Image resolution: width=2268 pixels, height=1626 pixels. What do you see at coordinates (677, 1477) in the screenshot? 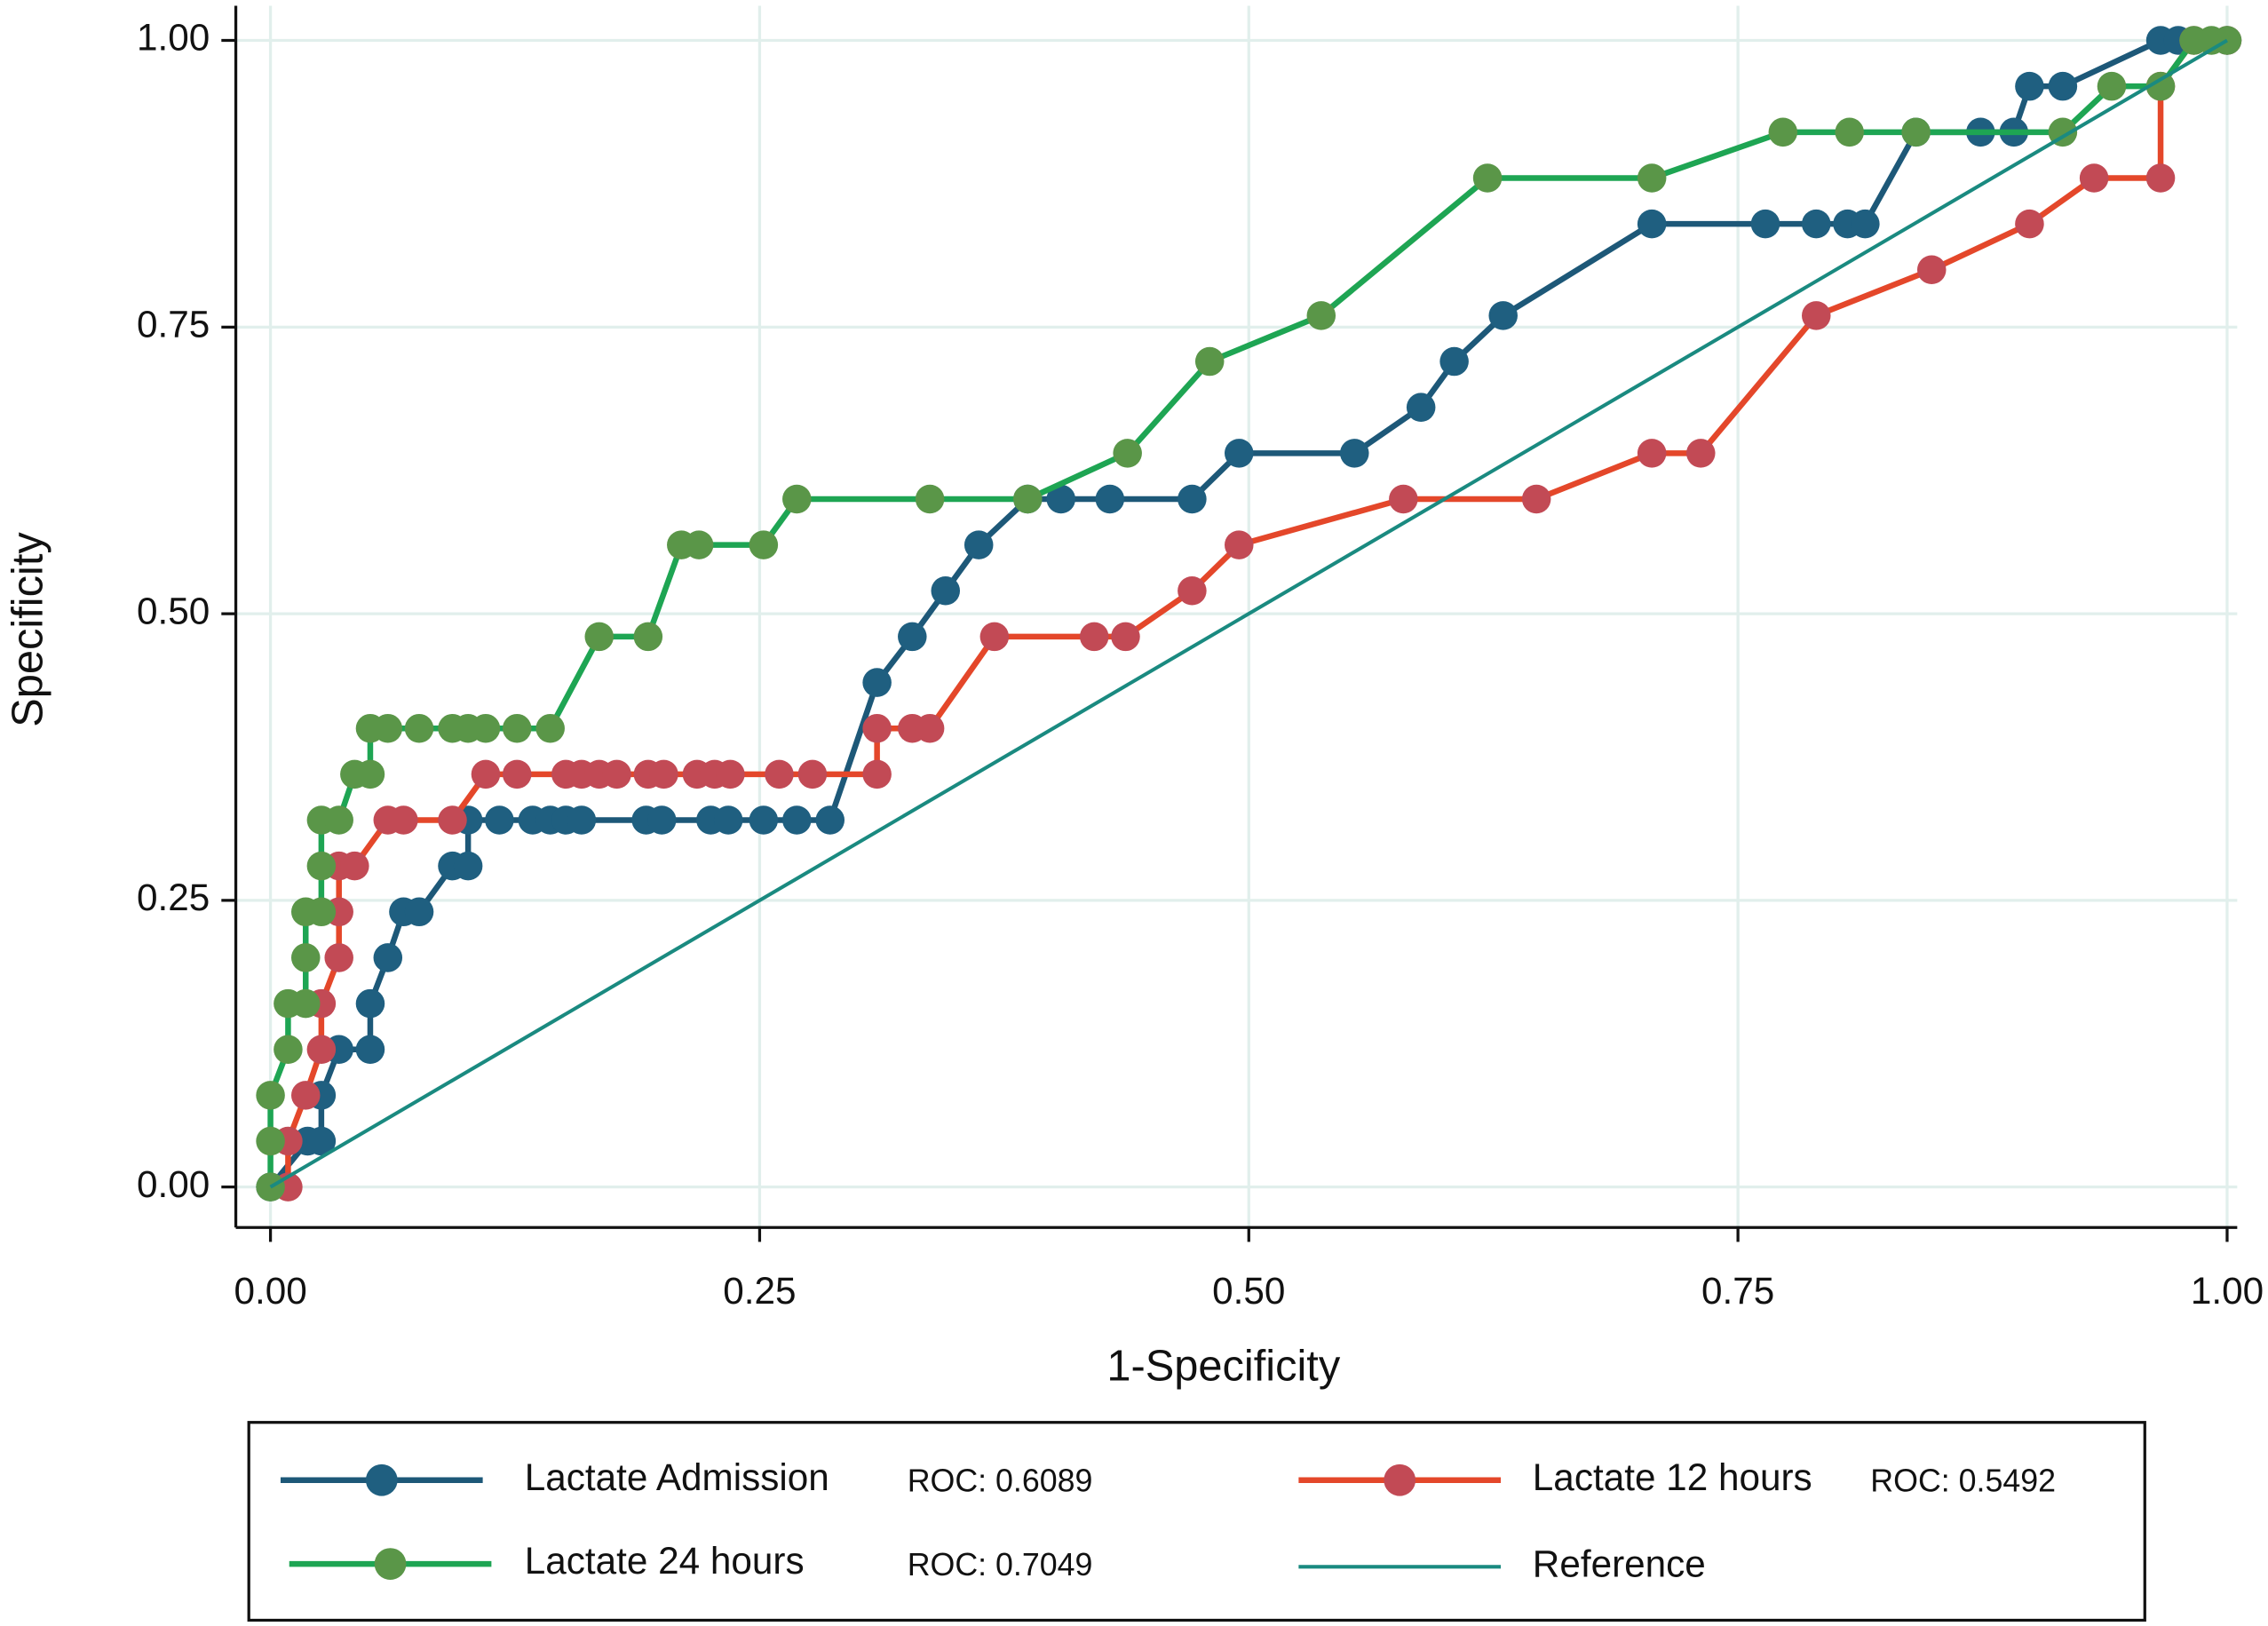
I see `legend-label: Lactate Admission` at bounding box center [677, 1477].